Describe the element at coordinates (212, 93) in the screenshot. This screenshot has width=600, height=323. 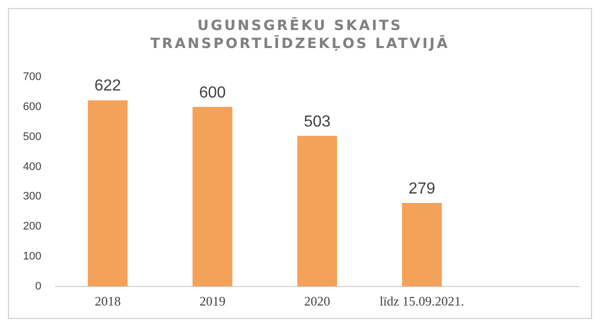
I see `data-label: 600` at that location.